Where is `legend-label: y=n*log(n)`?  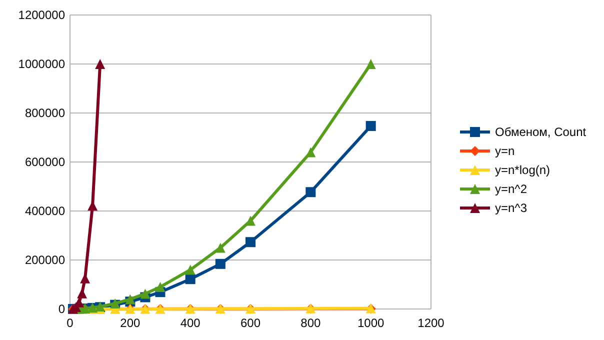 legend-label: y=n*log(n) is located at coordinates (522, 170).